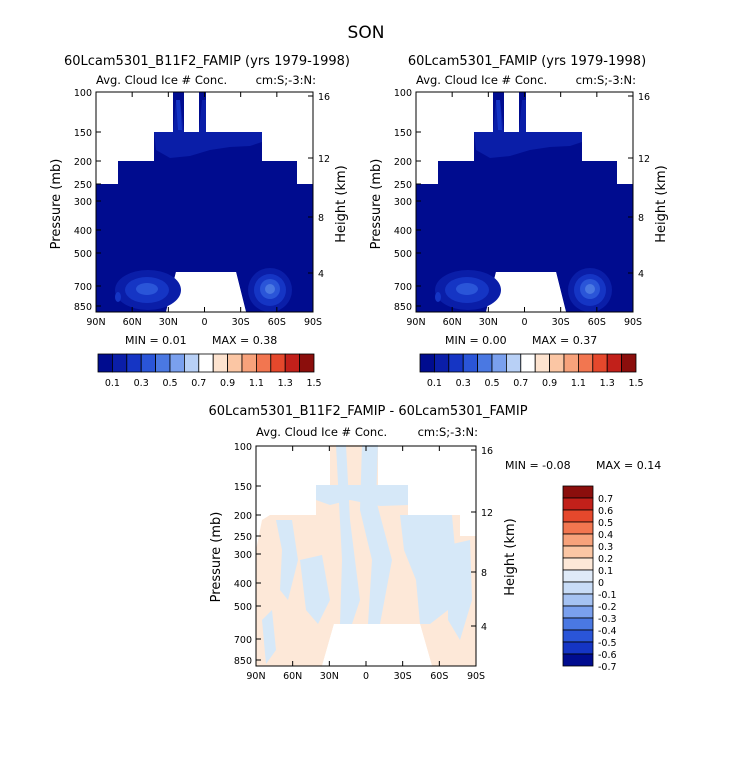 Image resolution: width=733 pixels, height=760 pixels. Describe the element at coordinates (227, 383) in the screenshot. I see `panel-1-colorbar-label: 0.9` at that location.